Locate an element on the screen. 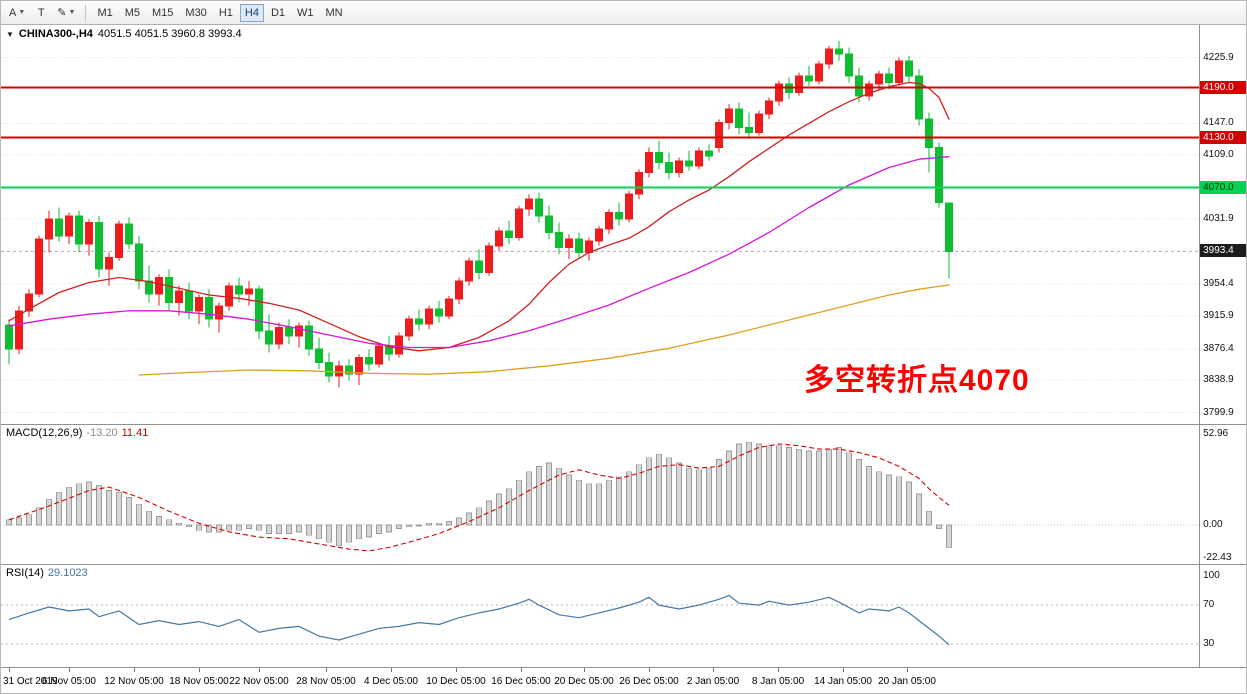 Image resolution: width=1247 pixels, height=694 pixels. rsi-axis-label: 70 is located at coordinates (1209, 605).